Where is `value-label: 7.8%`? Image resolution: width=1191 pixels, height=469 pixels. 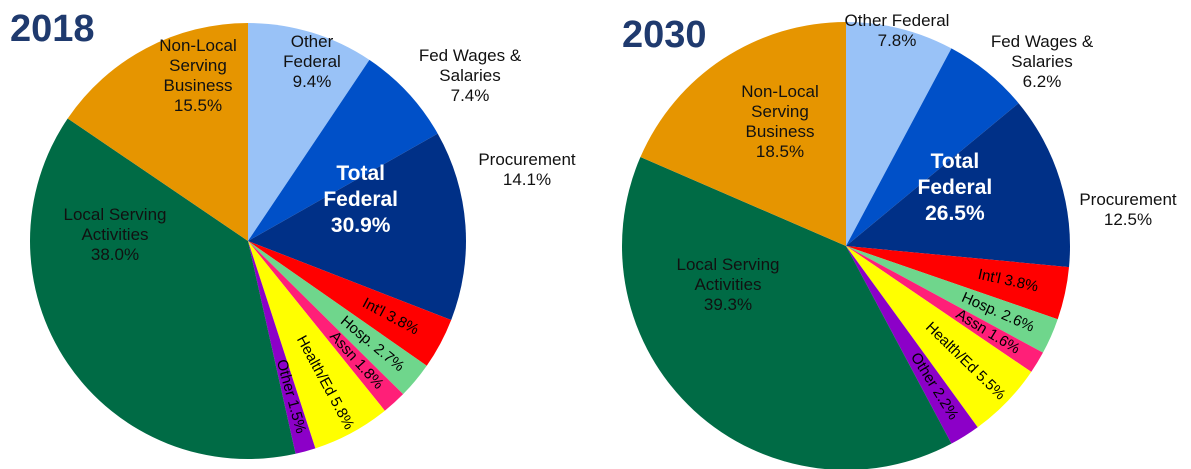 value-label: 7.8% is located at coordinates (897, 40).